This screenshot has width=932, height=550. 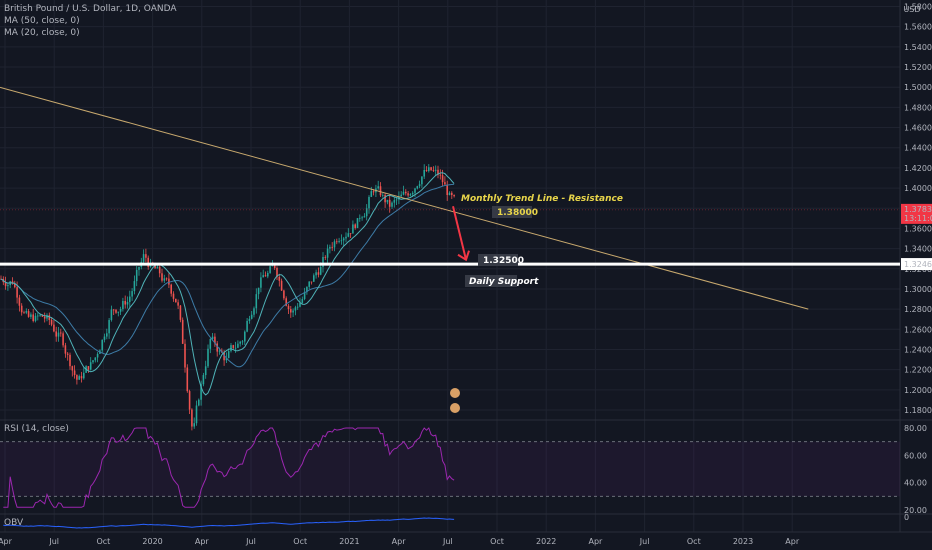 I want to click on ma50-legend: MA (50, close, 0), so click(x=42, y=21).